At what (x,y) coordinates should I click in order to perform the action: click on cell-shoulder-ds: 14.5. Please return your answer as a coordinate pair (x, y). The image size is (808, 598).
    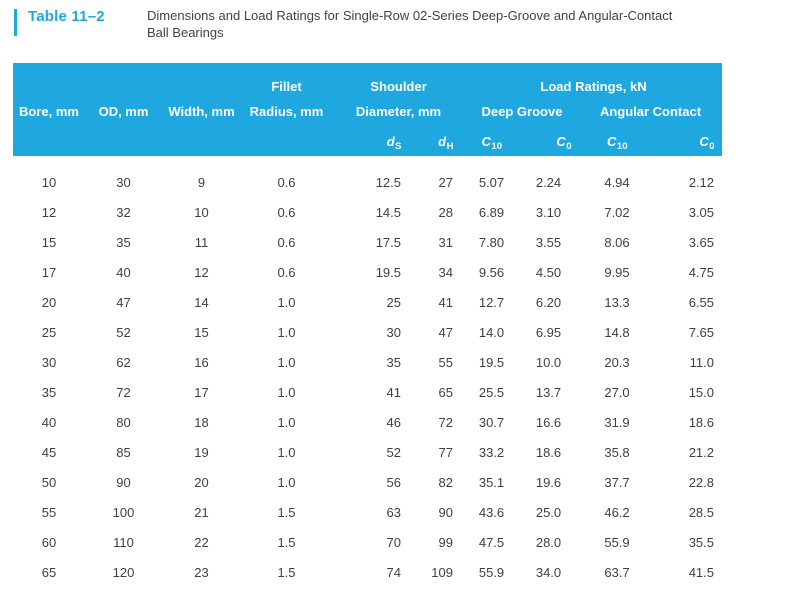
    Looking at the image, I should click on (388, 212).